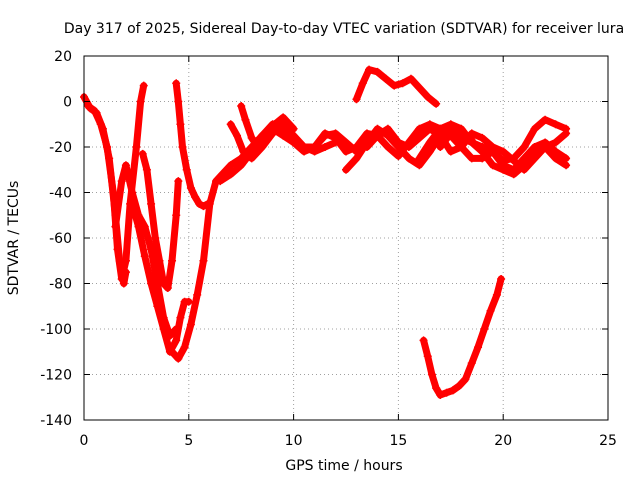 The height and width of the screenshot is (480, 640). I want to click on x-tick-label: 20, so click(503, 441).